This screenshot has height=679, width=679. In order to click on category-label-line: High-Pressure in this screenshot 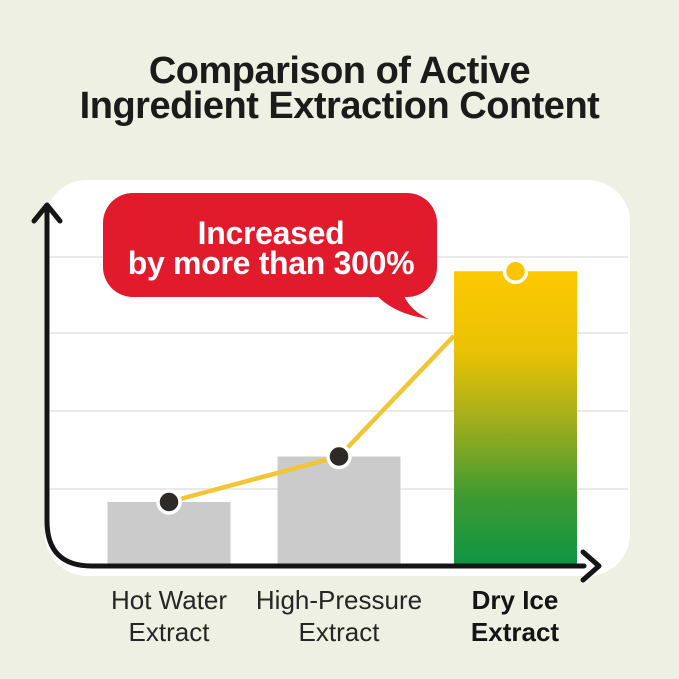, I will do `click(339, 600)`.